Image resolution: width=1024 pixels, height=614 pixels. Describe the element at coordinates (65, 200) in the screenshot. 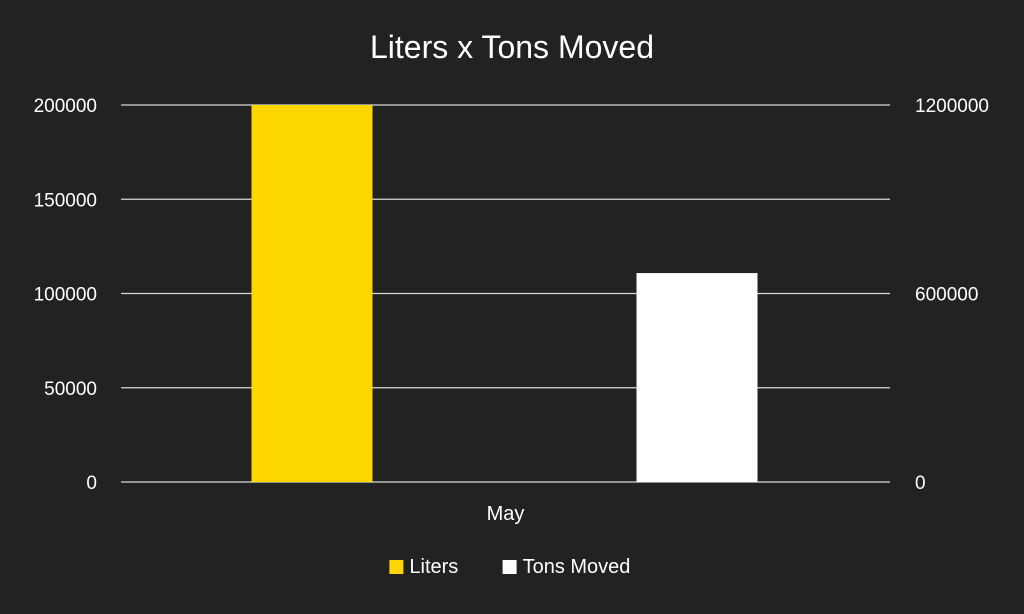

I see `primary-y-tick-label: 150000` at that location.